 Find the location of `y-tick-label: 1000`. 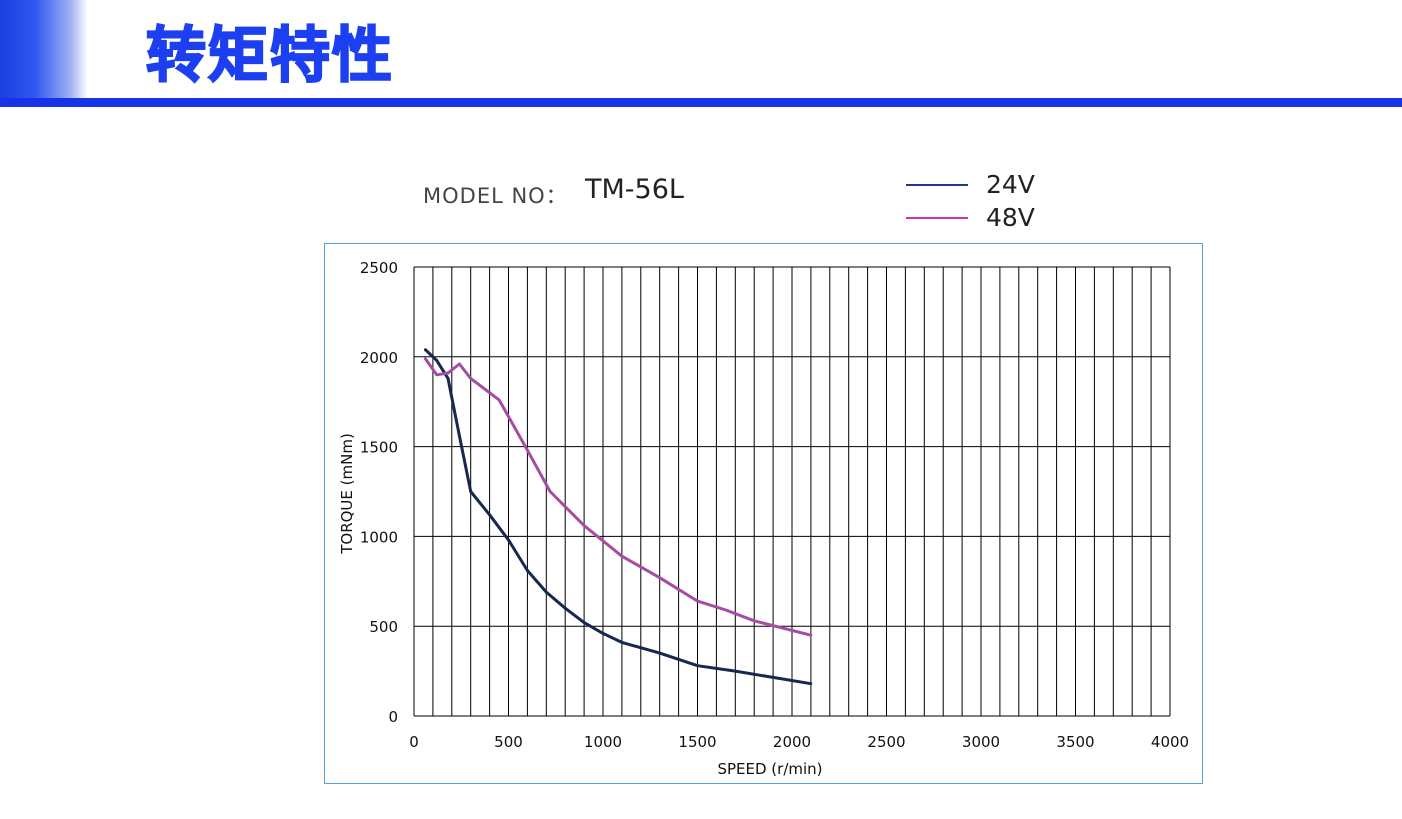

y-tick-label: 1000 is located at coordinates (379, 537).